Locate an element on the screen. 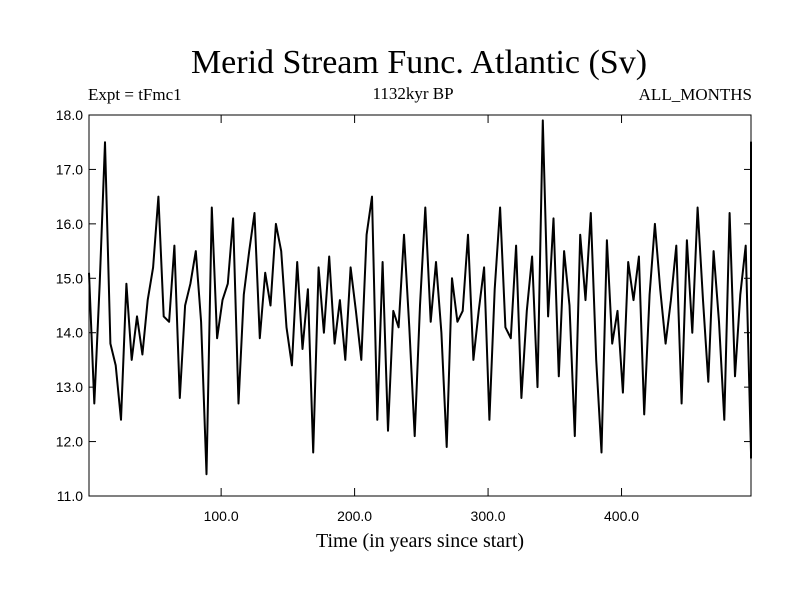  x-tick-label-100: 100.0 is located at coordinates (221, 516).